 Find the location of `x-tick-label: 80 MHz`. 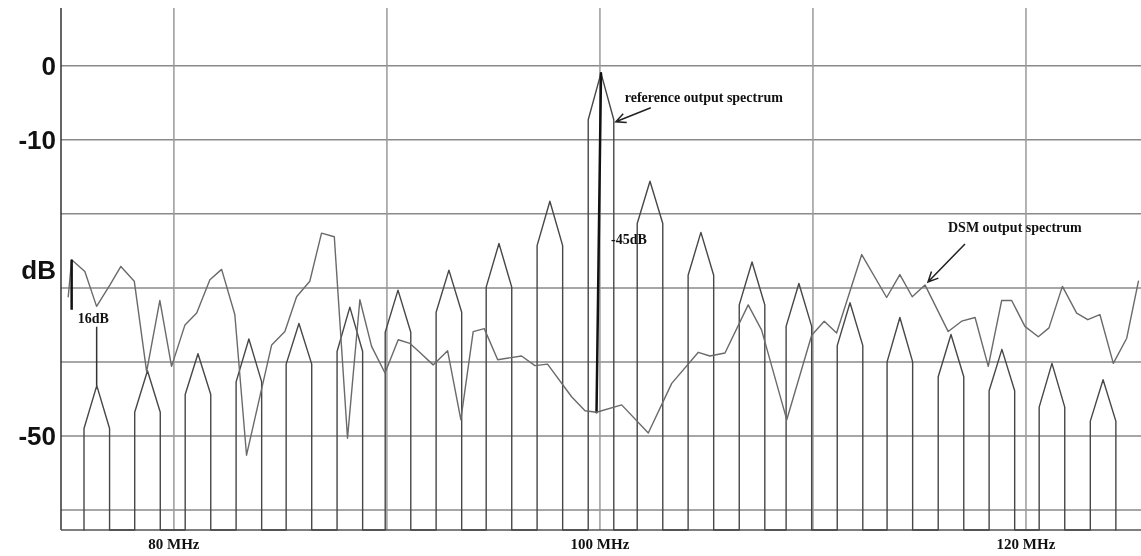

x-tick-label: 80 MHz is located at coordinates (174, 544).